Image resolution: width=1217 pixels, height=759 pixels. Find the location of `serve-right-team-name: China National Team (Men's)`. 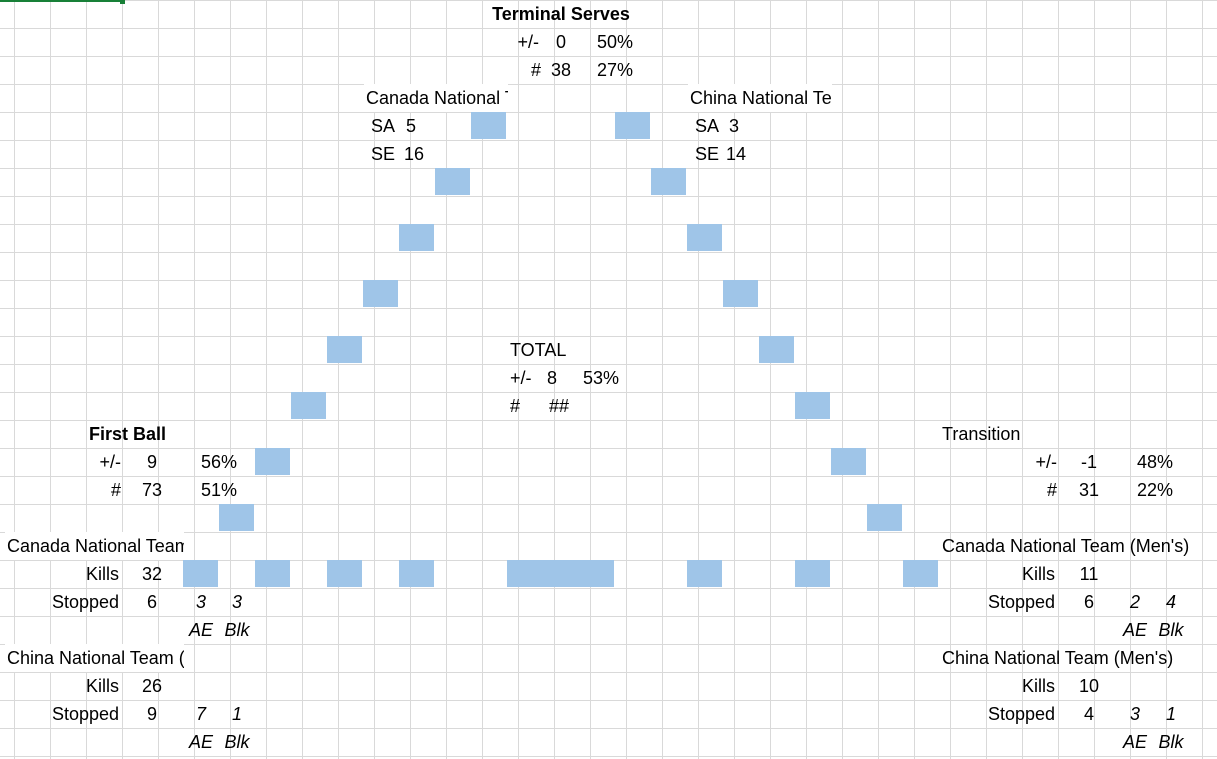

serve-right-team-name: China National Team (Men's) is located at coordinates (760, 98).